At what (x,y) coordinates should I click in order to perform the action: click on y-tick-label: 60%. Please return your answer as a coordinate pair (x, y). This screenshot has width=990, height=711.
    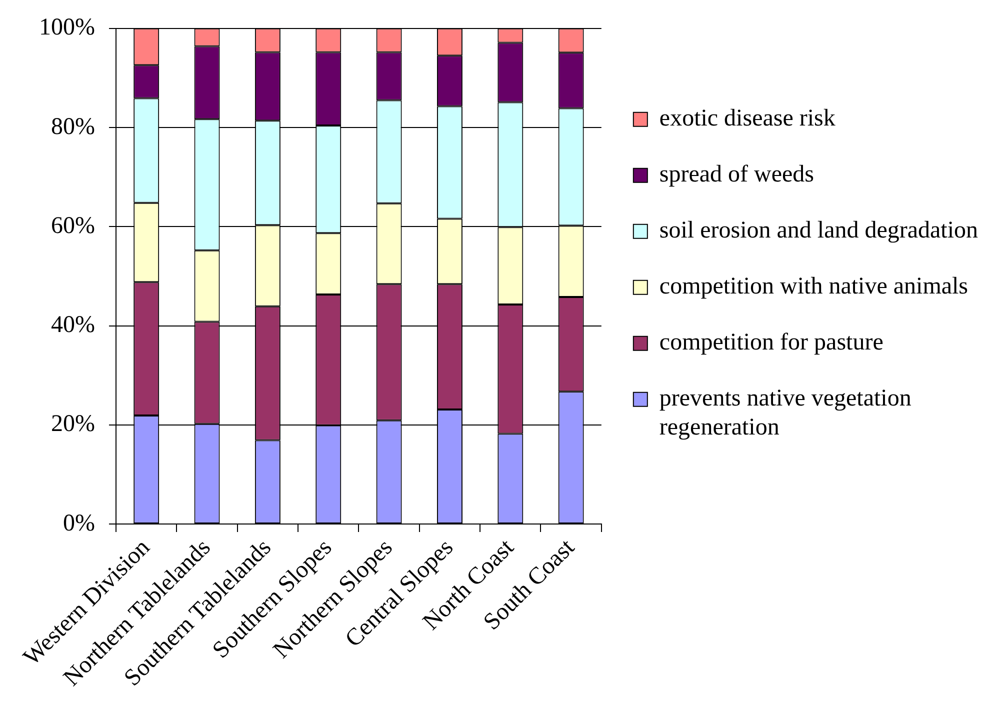
    Looking at the image, I should click on (73, 225).